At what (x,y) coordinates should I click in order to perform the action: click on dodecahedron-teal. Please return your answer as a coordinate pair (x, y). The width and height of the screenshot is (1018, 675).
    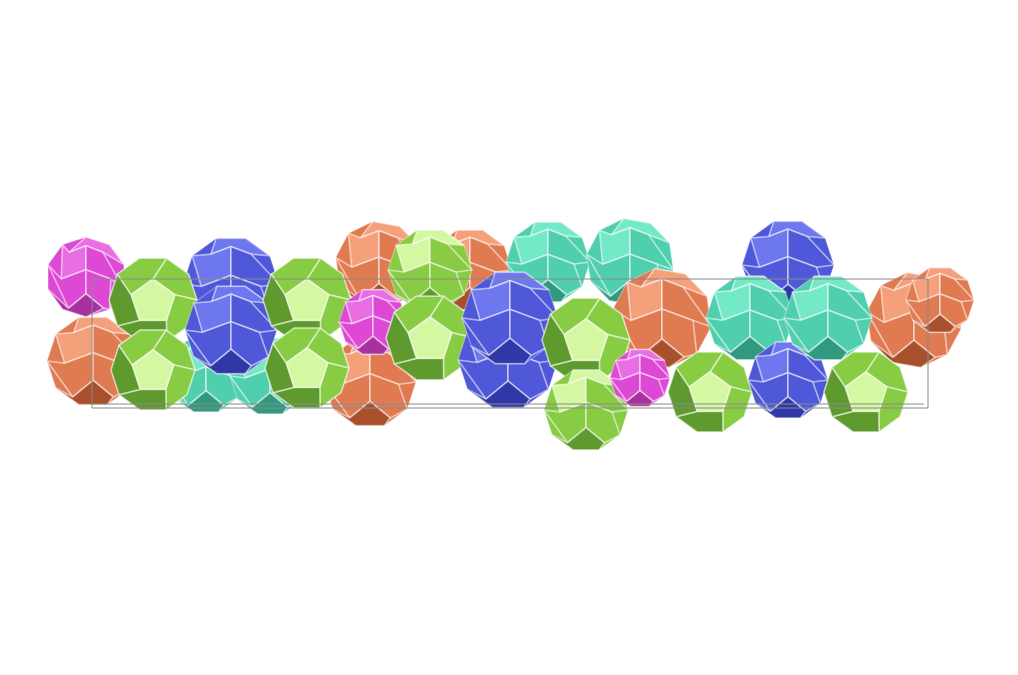
    Looking at the image, I should click on (828, 318).